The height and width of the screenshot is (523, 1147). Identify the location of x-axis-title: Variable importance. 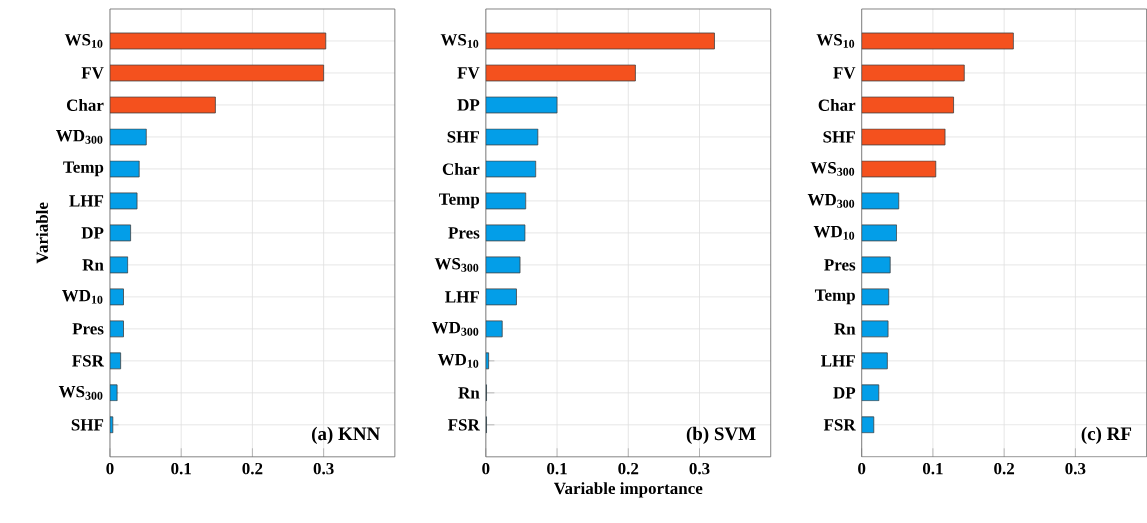
(628, 490).